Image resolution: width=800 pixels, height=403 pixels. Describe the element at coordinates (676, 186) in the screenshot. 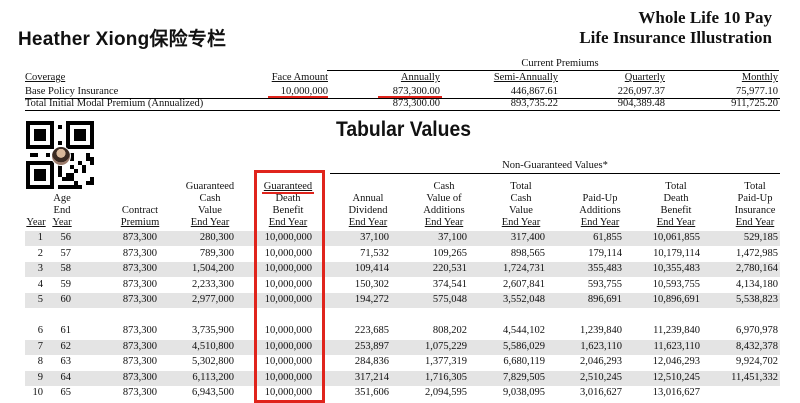

I see `column-header-9-line-0: Total` at that location.